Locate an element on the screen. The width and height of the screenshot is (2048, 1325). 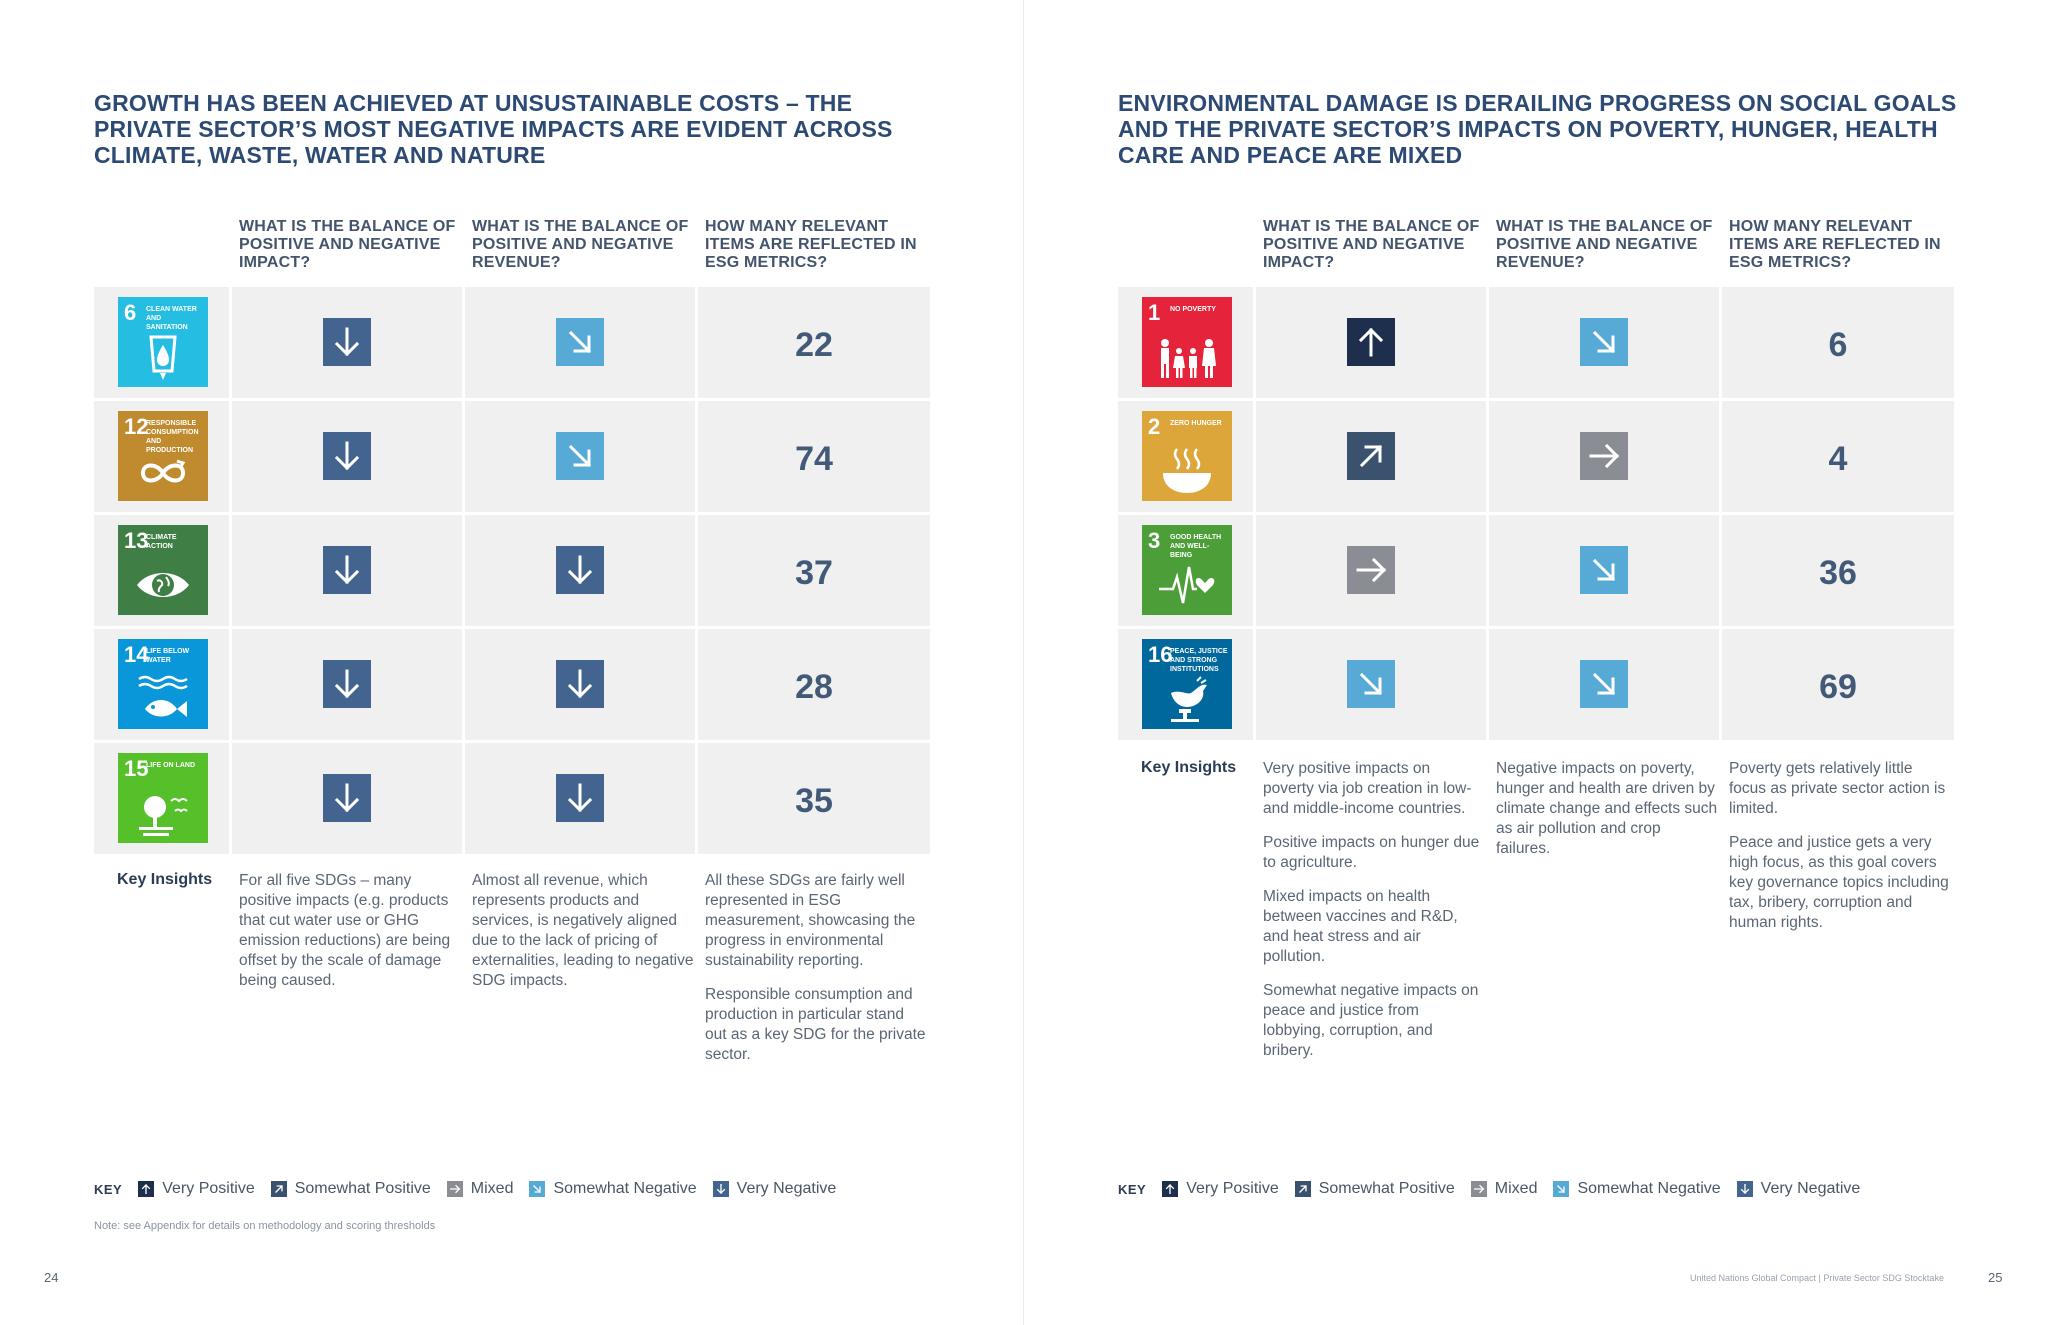
esg-count: 4 is located at coordinates (1838, 459).